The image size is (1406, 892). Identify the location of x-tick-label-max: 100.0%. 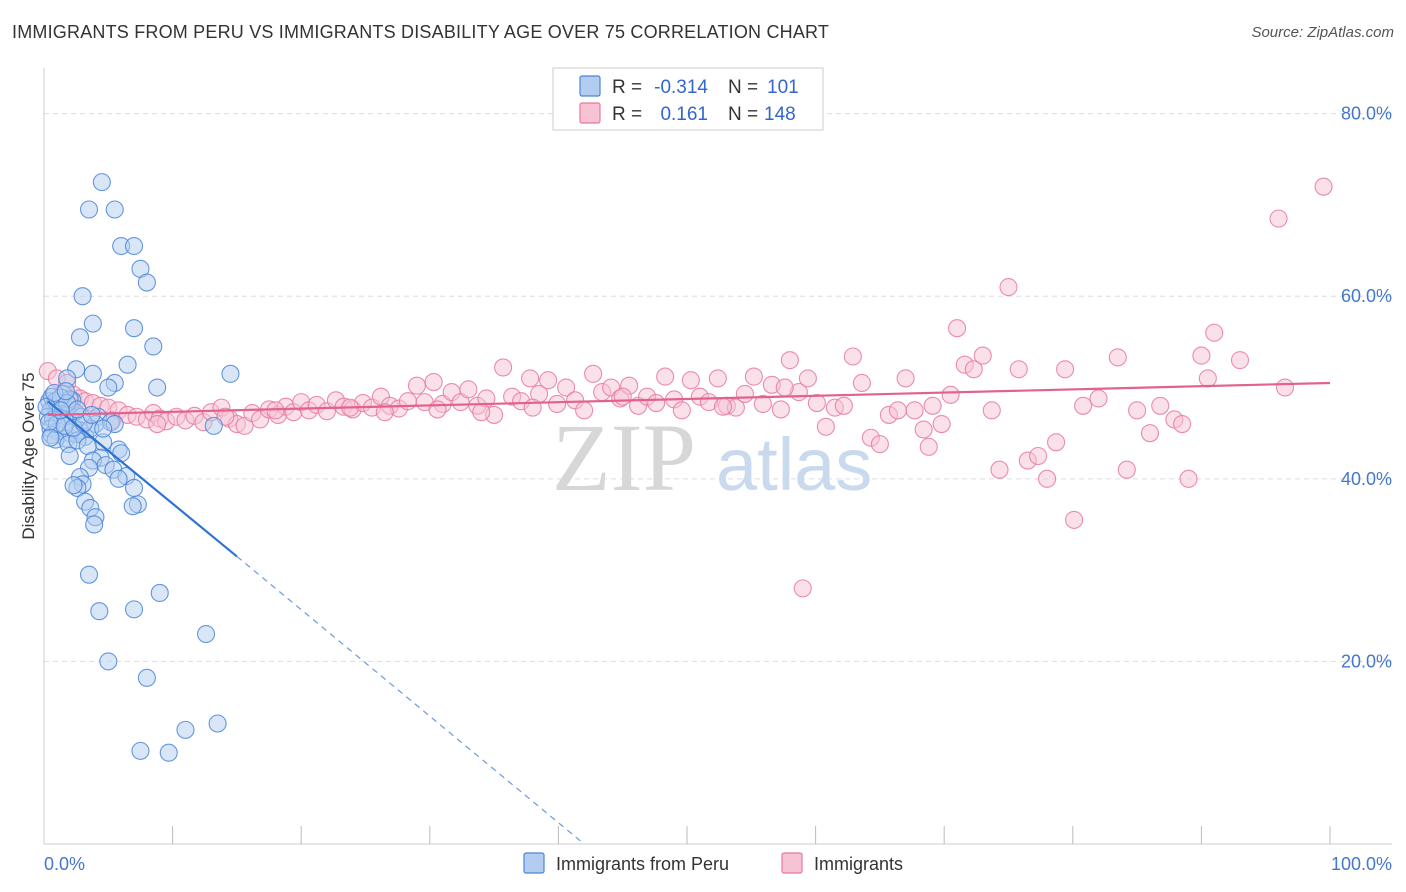
(1361, 864).